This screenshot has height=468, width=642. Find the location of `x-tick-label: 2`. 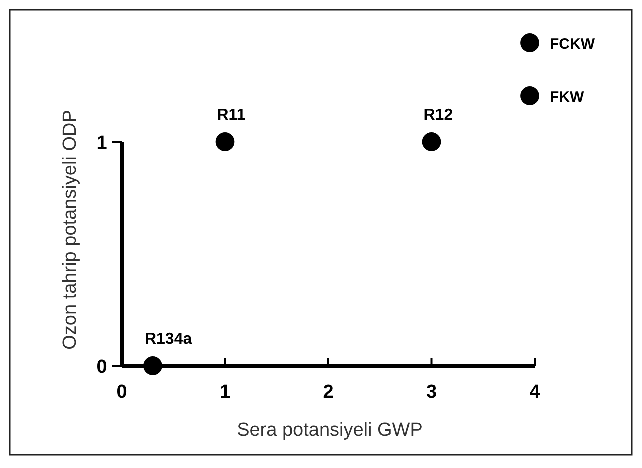

x-tick-label: 2 is located at coordinates (328, 392).